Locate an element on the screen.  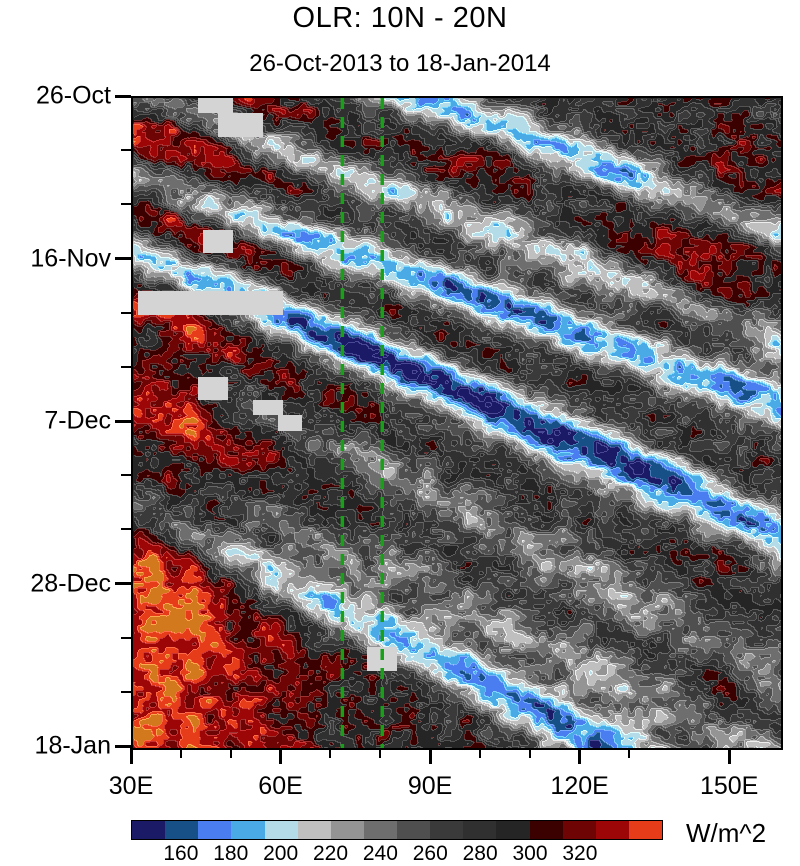
figure-subtitle: 26-Oct-2013 to 18-Jan-2014 is located at coordinates (400, 63).